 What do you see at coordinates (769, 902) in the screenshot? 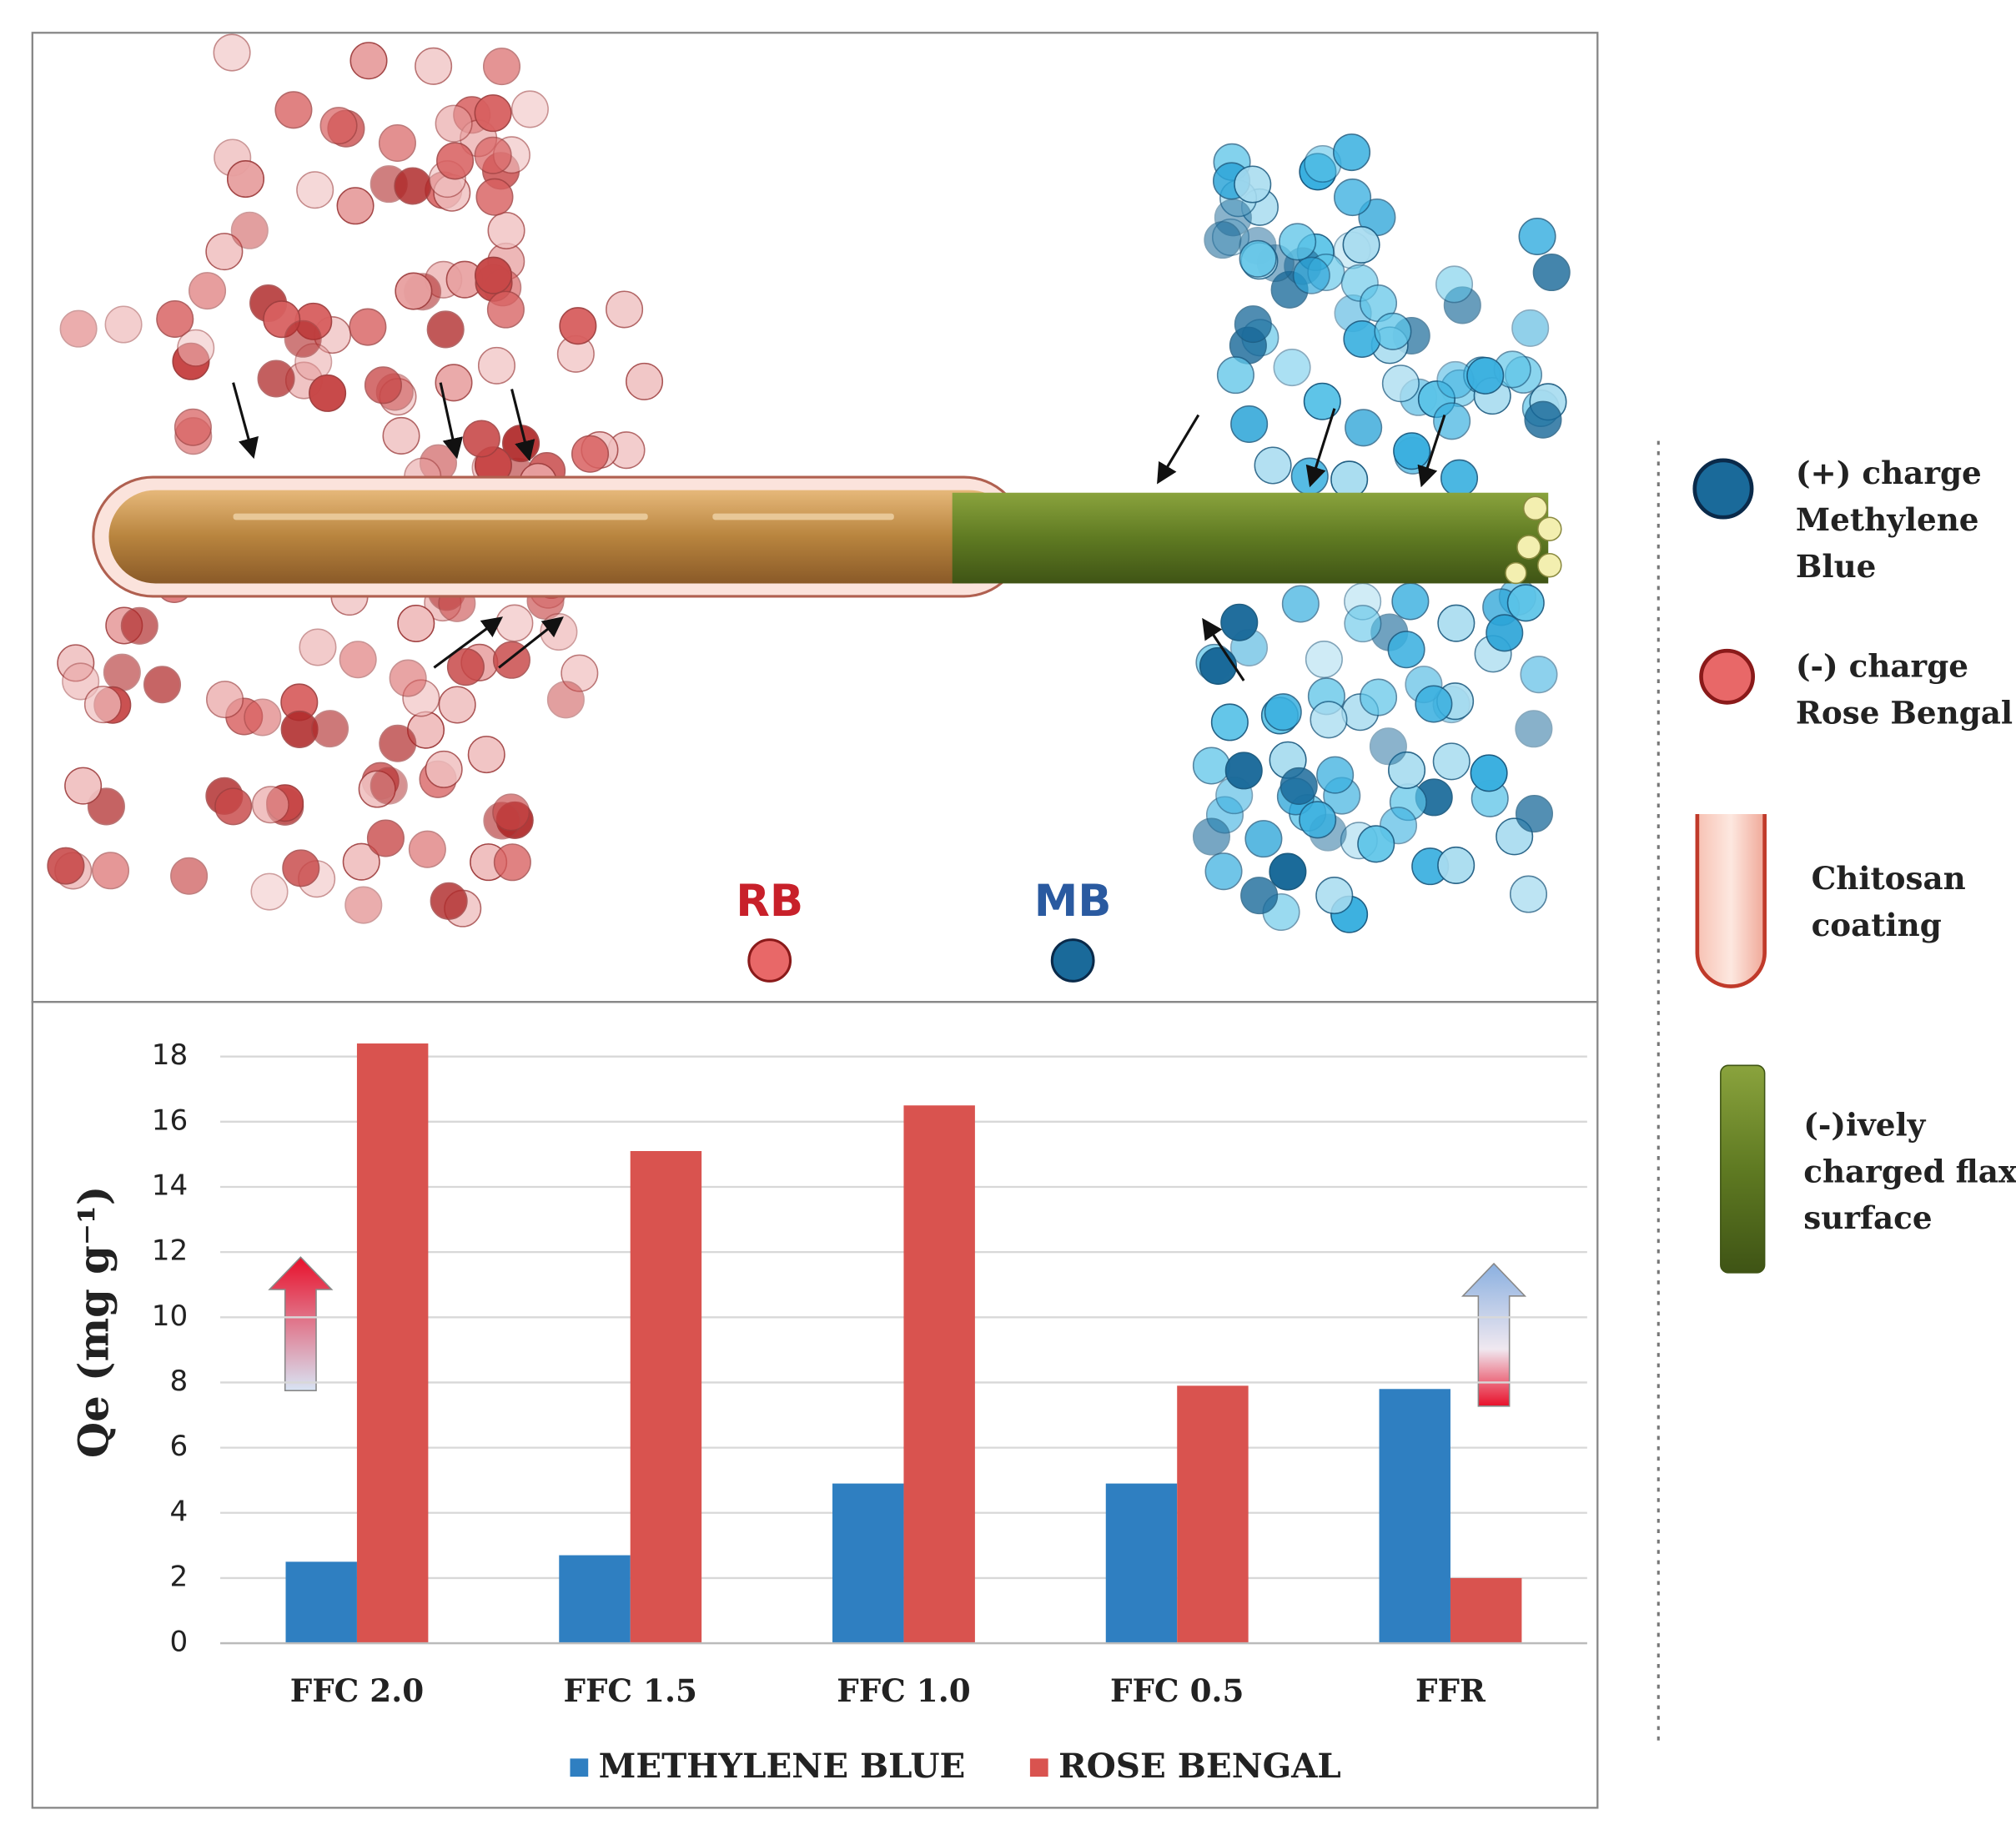
I see `rb-label: RB` at bounding box center [769, 902].